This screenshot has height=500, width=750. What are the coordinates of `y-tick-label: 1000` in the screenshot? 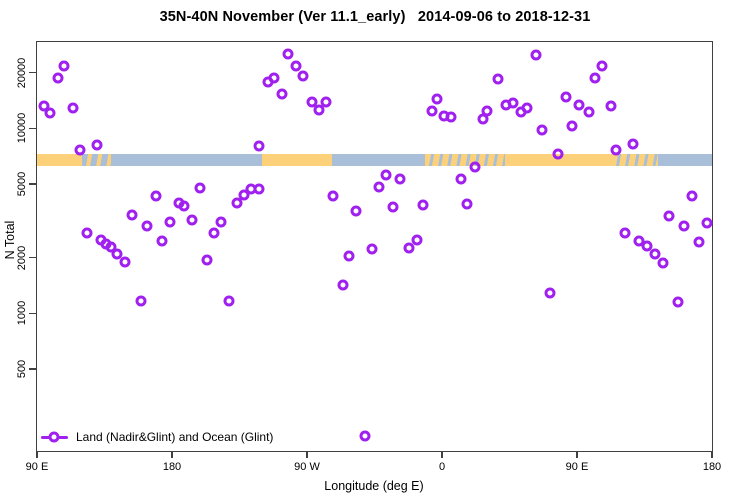 It's located at (22, 313).